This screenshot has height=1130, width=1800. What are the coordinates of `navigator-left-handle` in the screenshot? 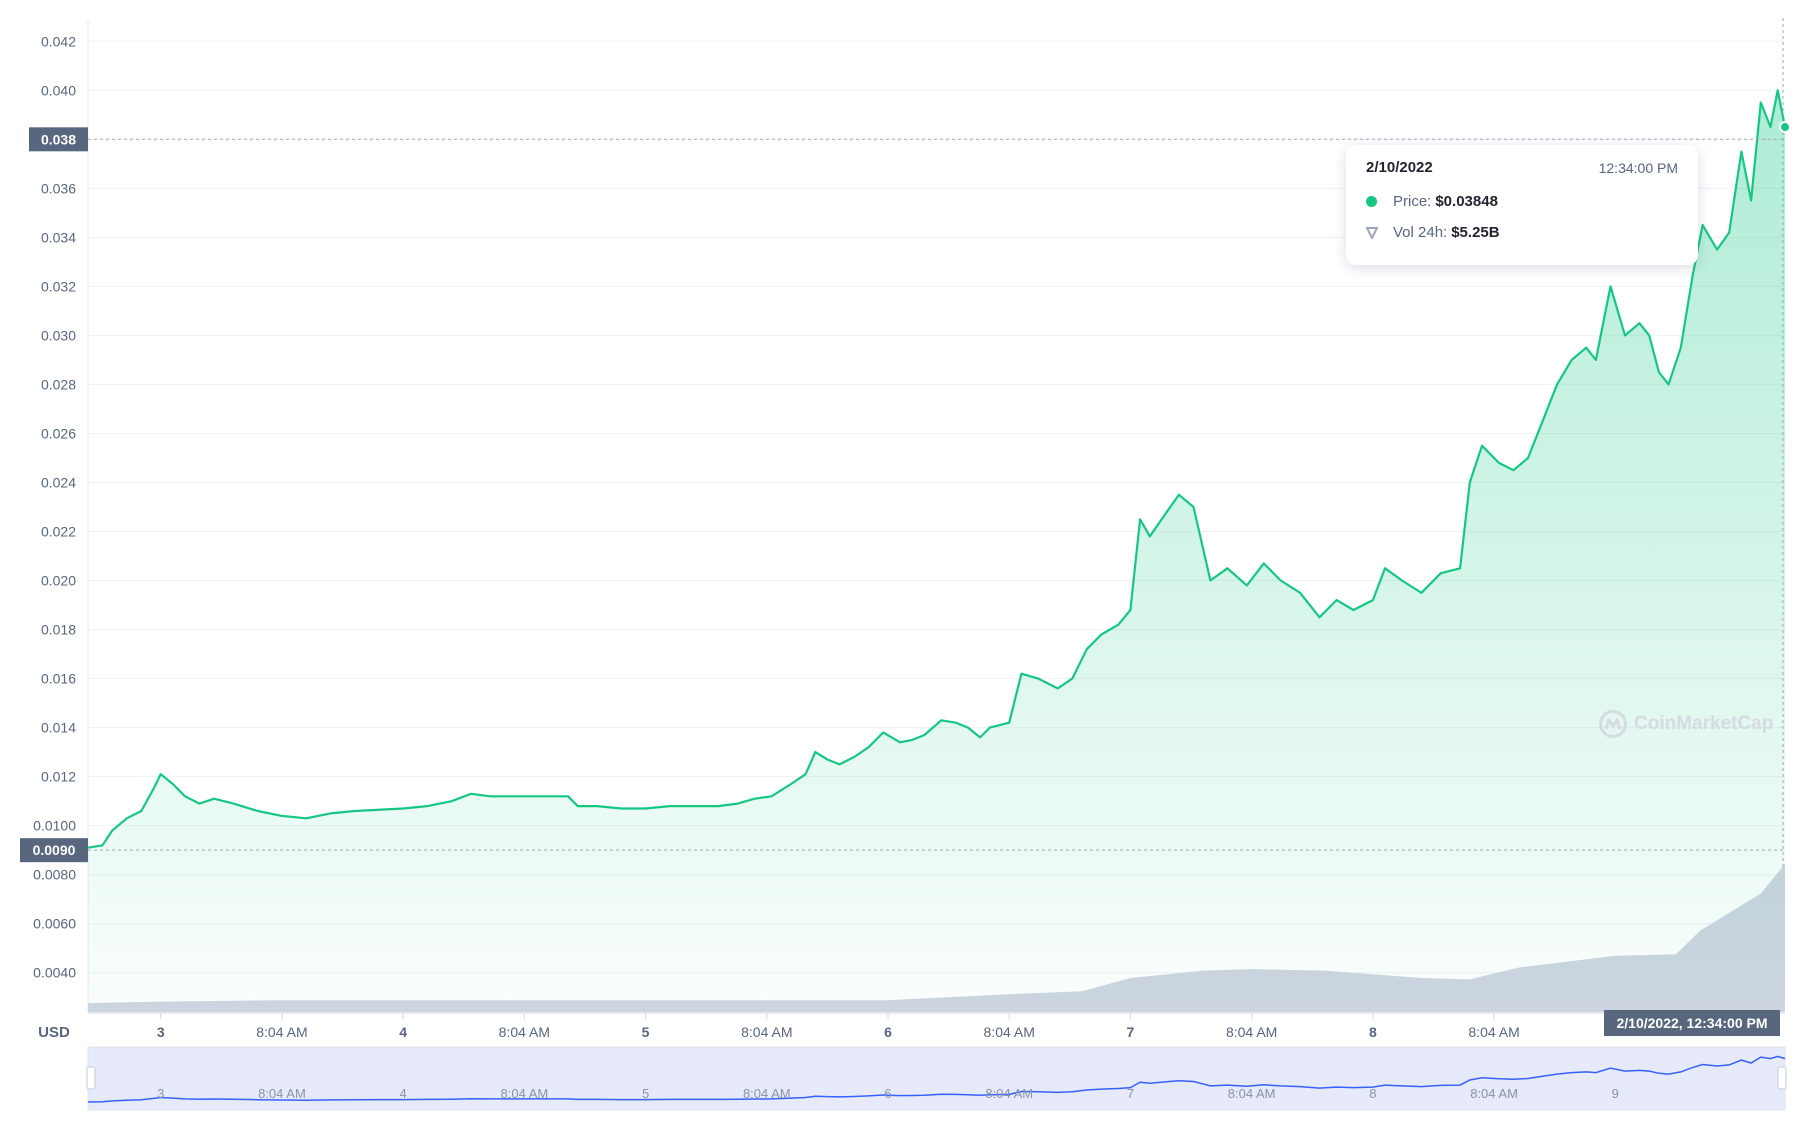 It's located at (91, 1078).